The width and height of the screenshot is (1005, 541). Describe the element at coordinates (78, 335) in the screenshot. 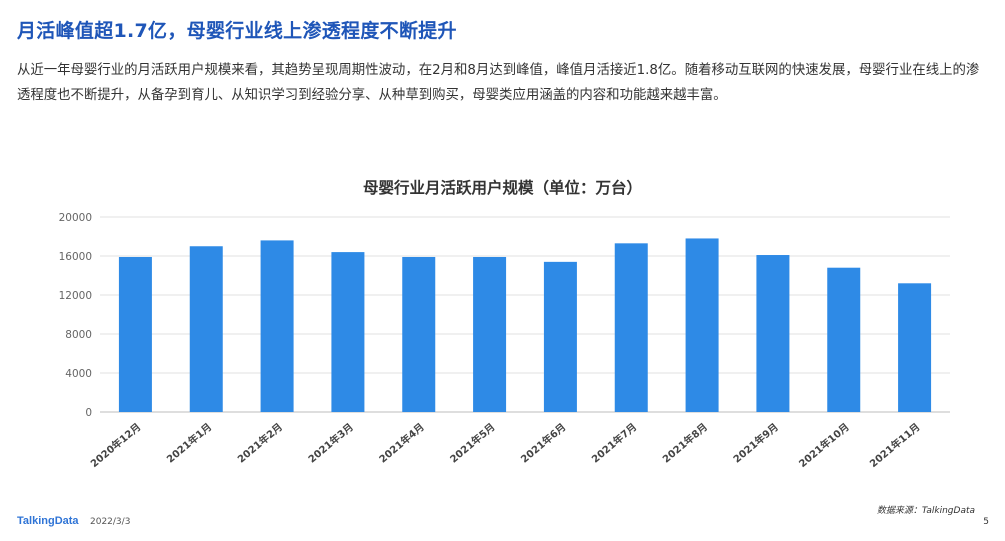

I see `y-tick-label: 8000` at that location.